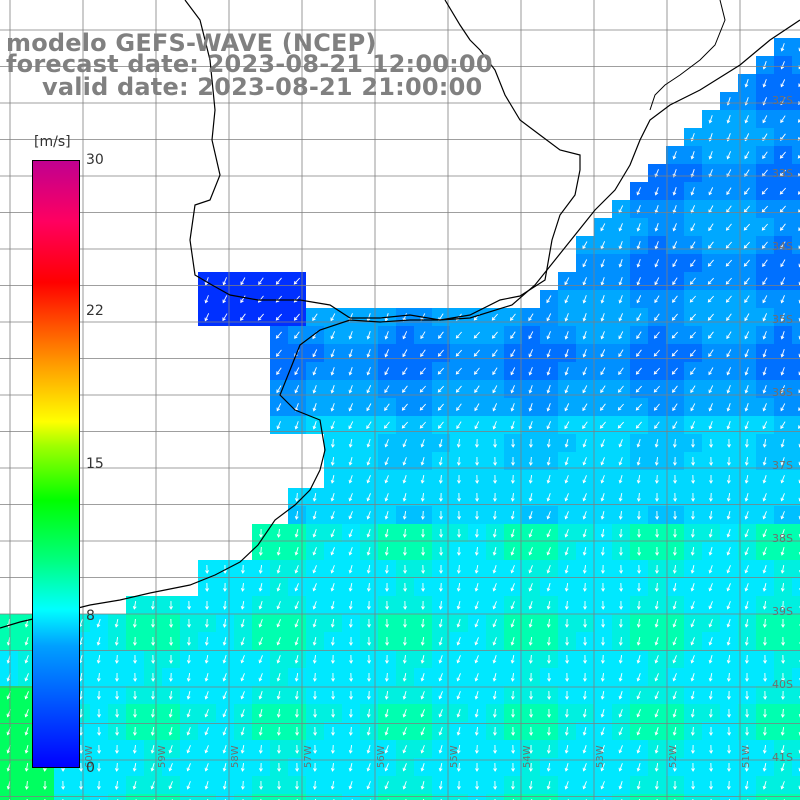  I want to click on forecast-date: forecast date: 2023-08-21 12:00:00, so click(249, 64).